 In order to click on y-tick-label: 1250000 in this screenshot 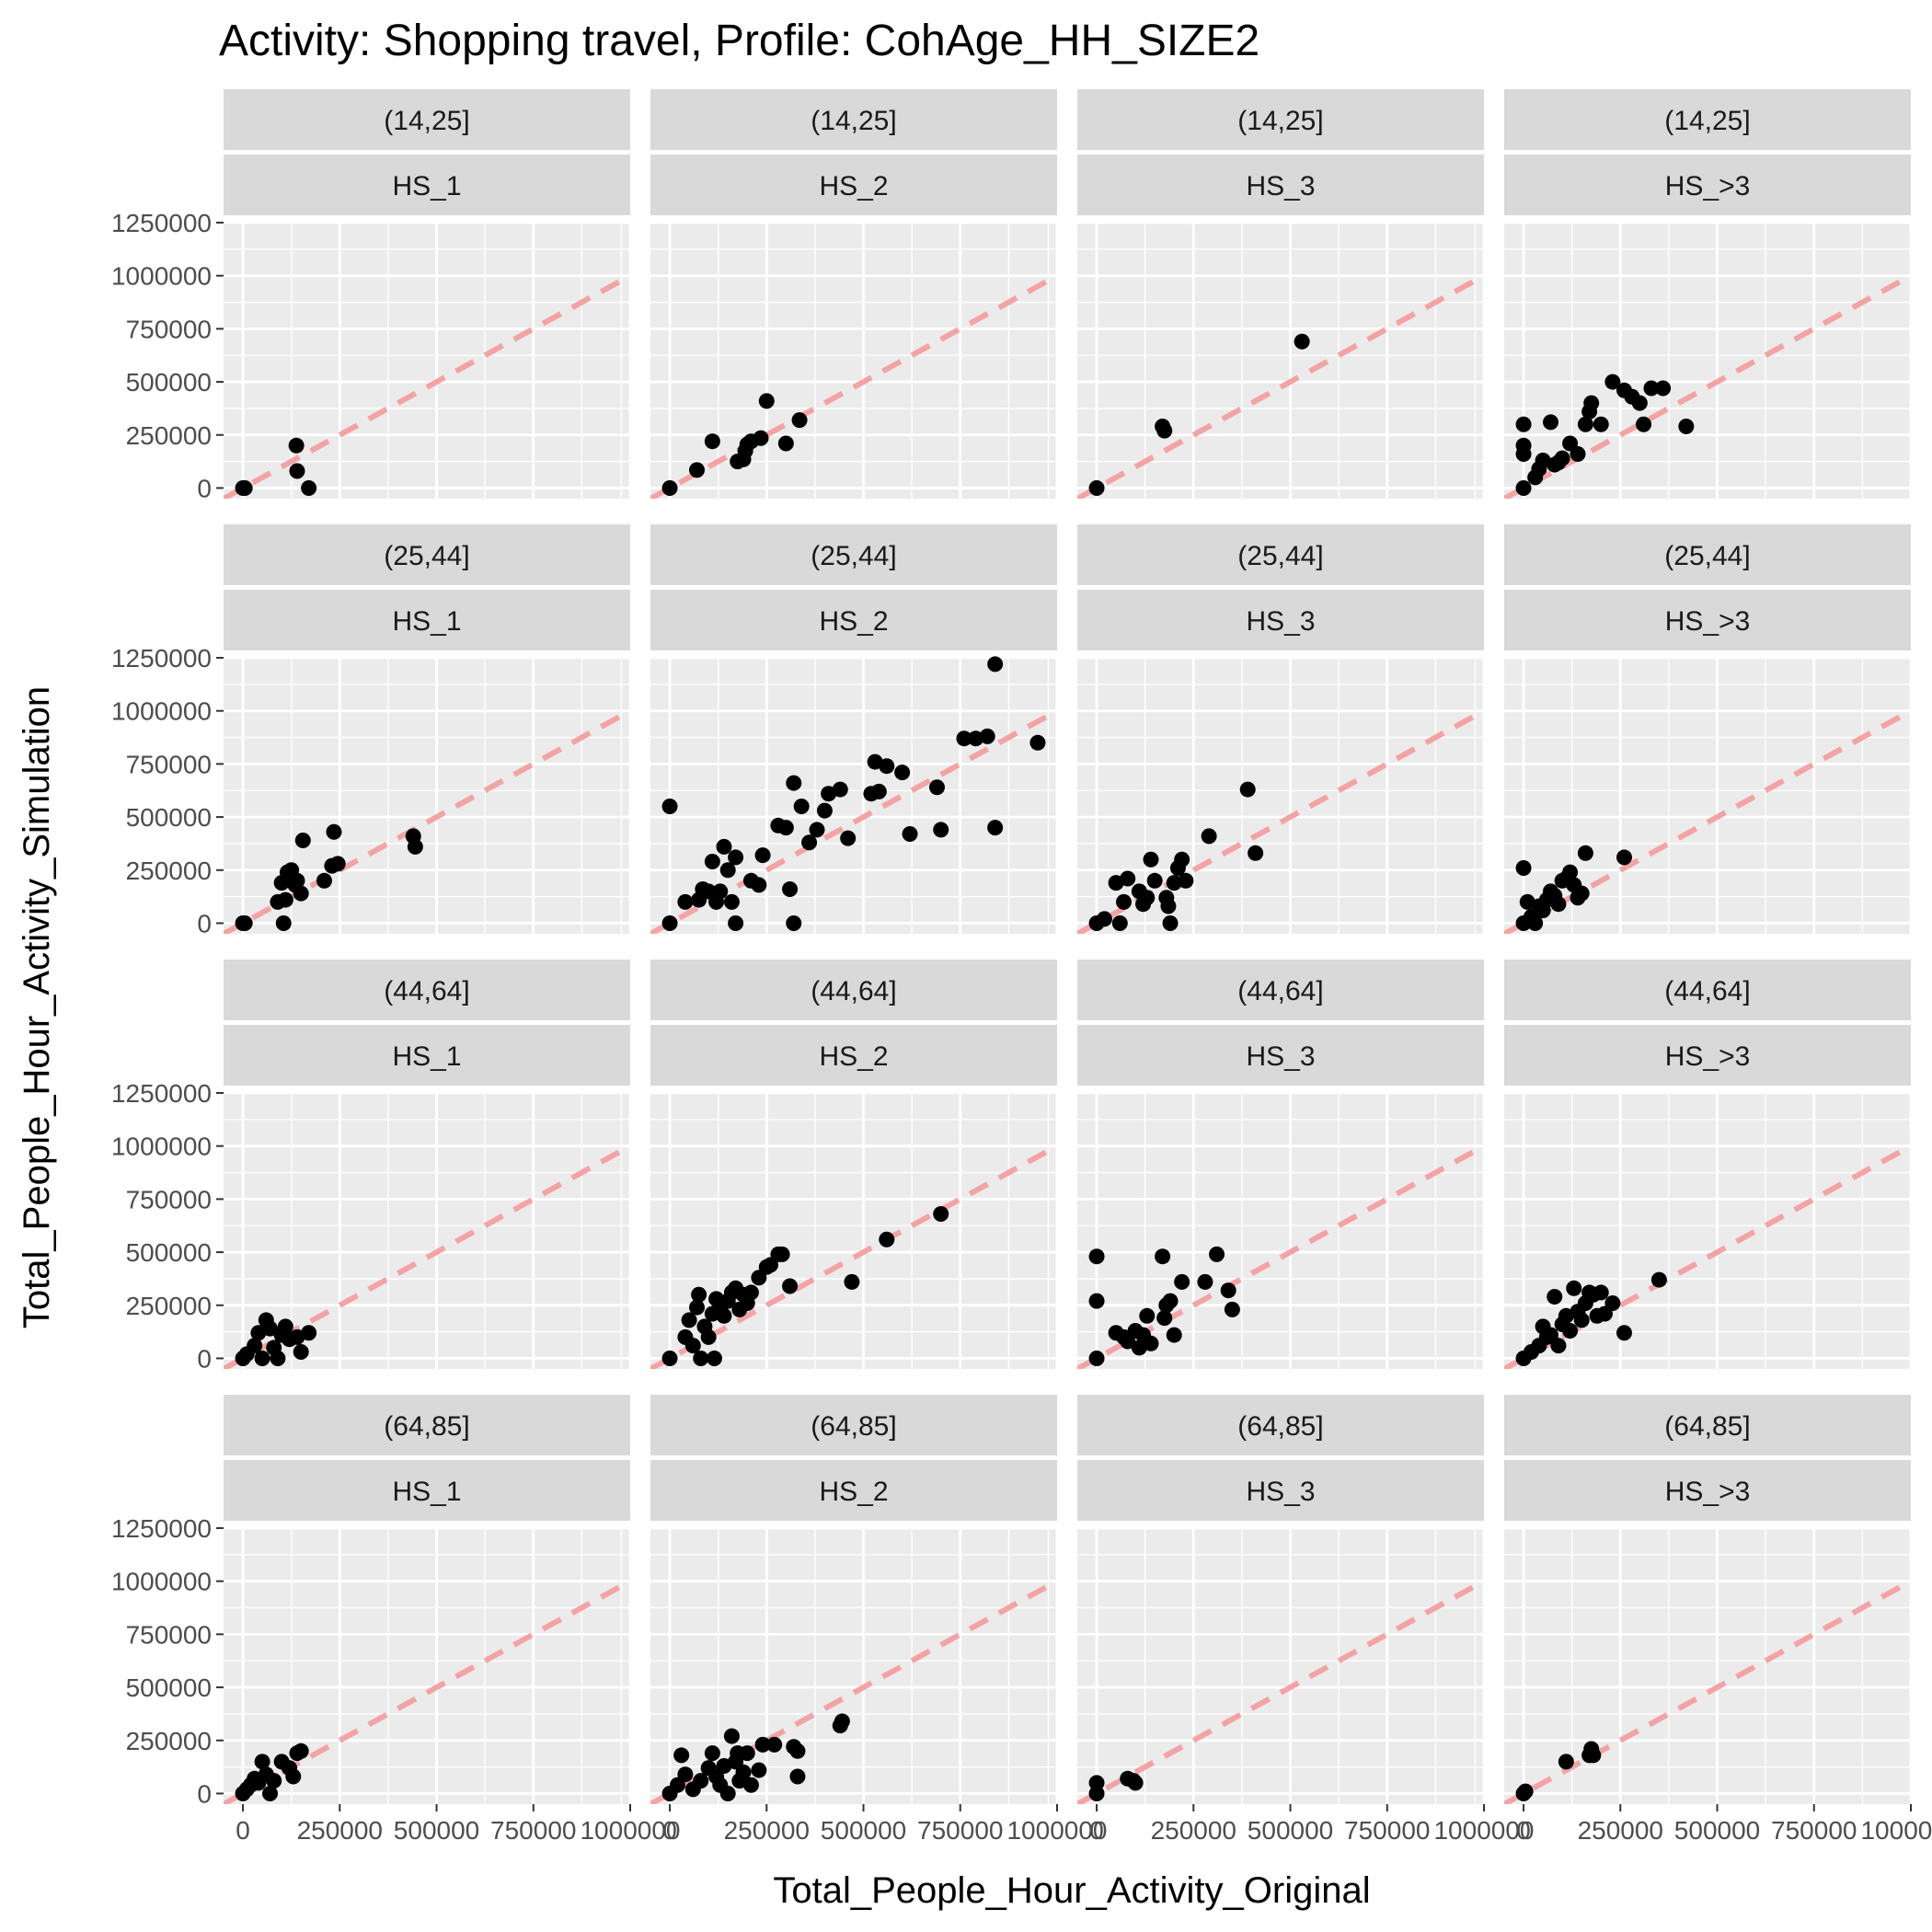, I will do `click(161, 223)`.